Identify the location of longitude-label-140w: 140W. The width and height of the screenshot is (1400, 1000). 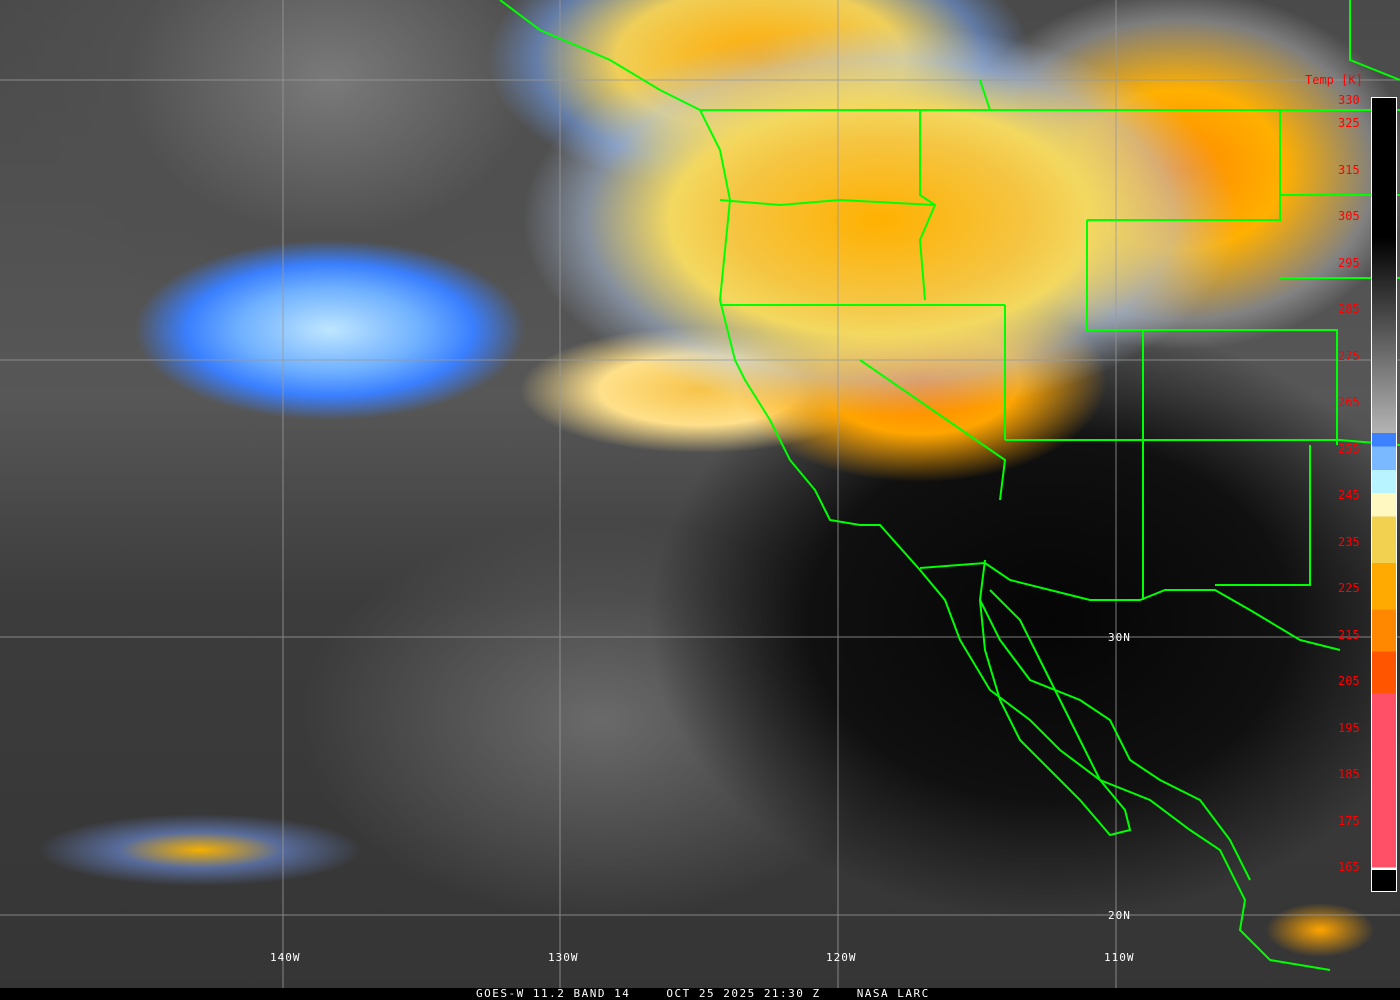
(285, 957).